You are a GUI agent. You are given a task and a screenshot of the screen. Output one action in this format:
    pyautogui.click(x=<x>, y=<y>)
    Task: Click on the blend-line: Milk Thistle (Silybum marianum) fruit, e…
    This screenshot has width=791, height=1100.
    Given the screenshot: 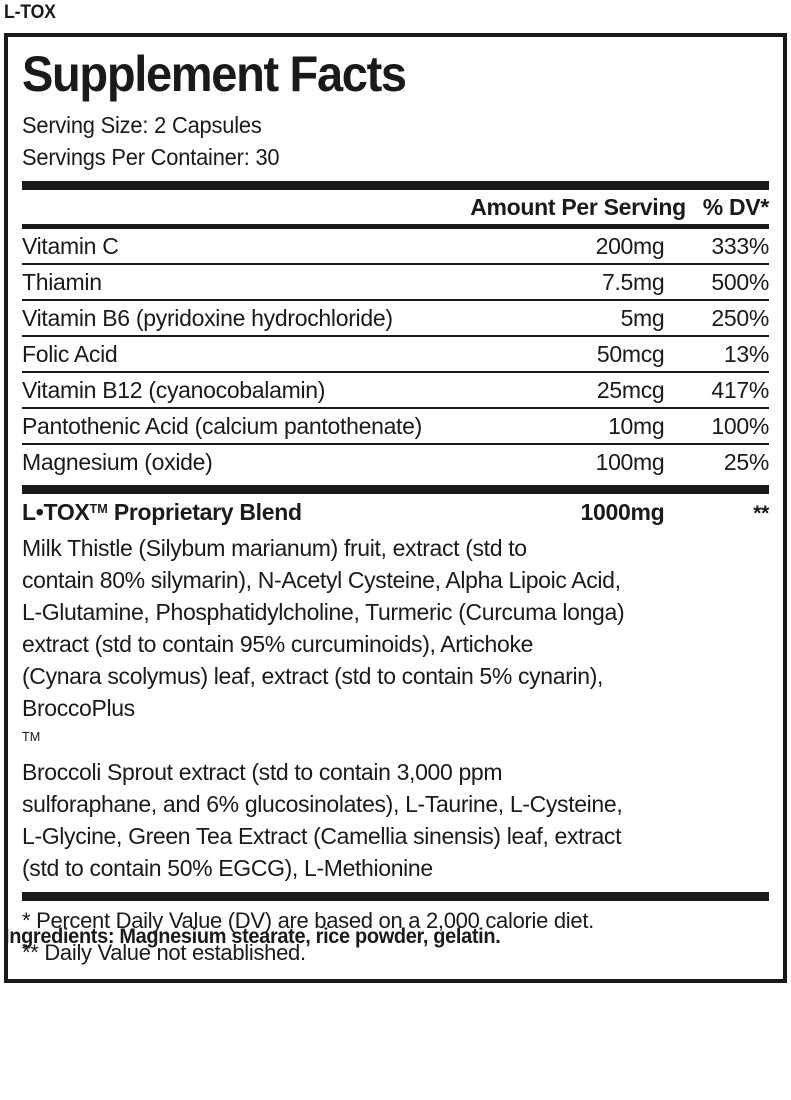 What is the action you would take?
    pyautogui.click(x=274, y=548)
    